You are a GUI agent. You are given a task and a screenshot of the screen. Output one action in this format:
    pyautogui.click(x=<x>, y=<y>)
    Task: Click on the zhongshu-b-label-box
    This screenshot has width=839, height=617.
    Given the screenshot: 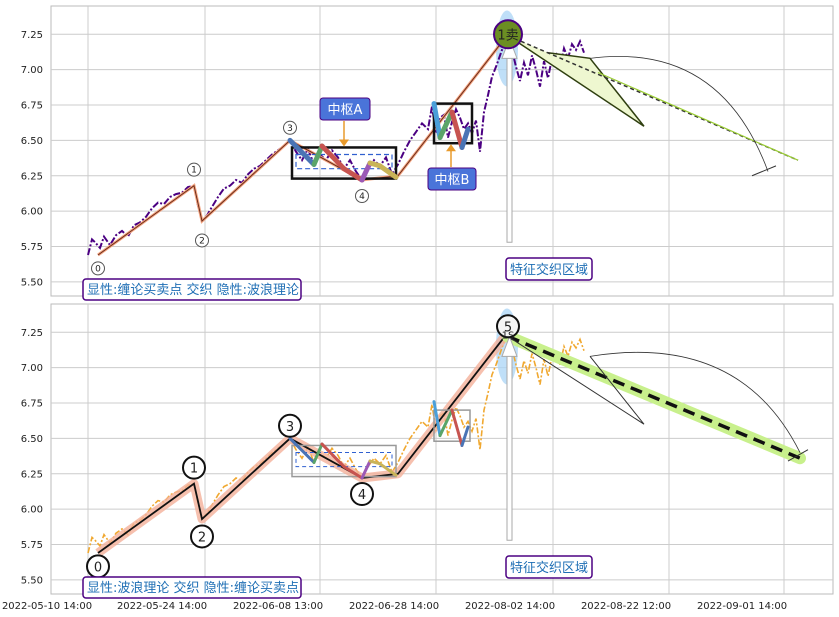 What is the action you would take?
    pyautogui.click(x=452, y=179)
    